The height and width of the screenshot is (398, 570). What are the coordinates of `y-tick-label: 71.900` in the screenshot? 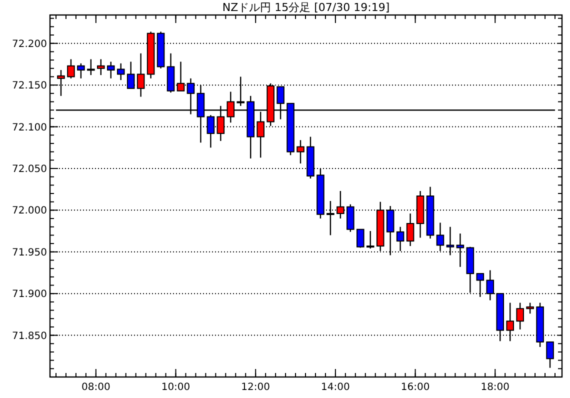 It's located at (29, 294).